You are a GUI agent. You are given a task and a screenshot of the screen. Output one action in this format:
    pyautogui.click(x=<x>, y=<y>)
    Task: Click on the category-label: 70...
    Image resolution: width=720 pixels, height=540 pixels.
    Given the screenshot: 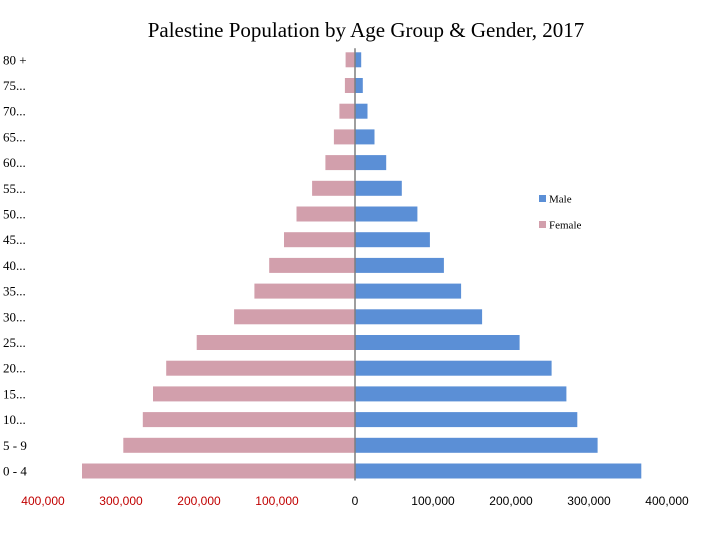 What is the action you would take?
    pyautogui.click(x=14, y=111)
    